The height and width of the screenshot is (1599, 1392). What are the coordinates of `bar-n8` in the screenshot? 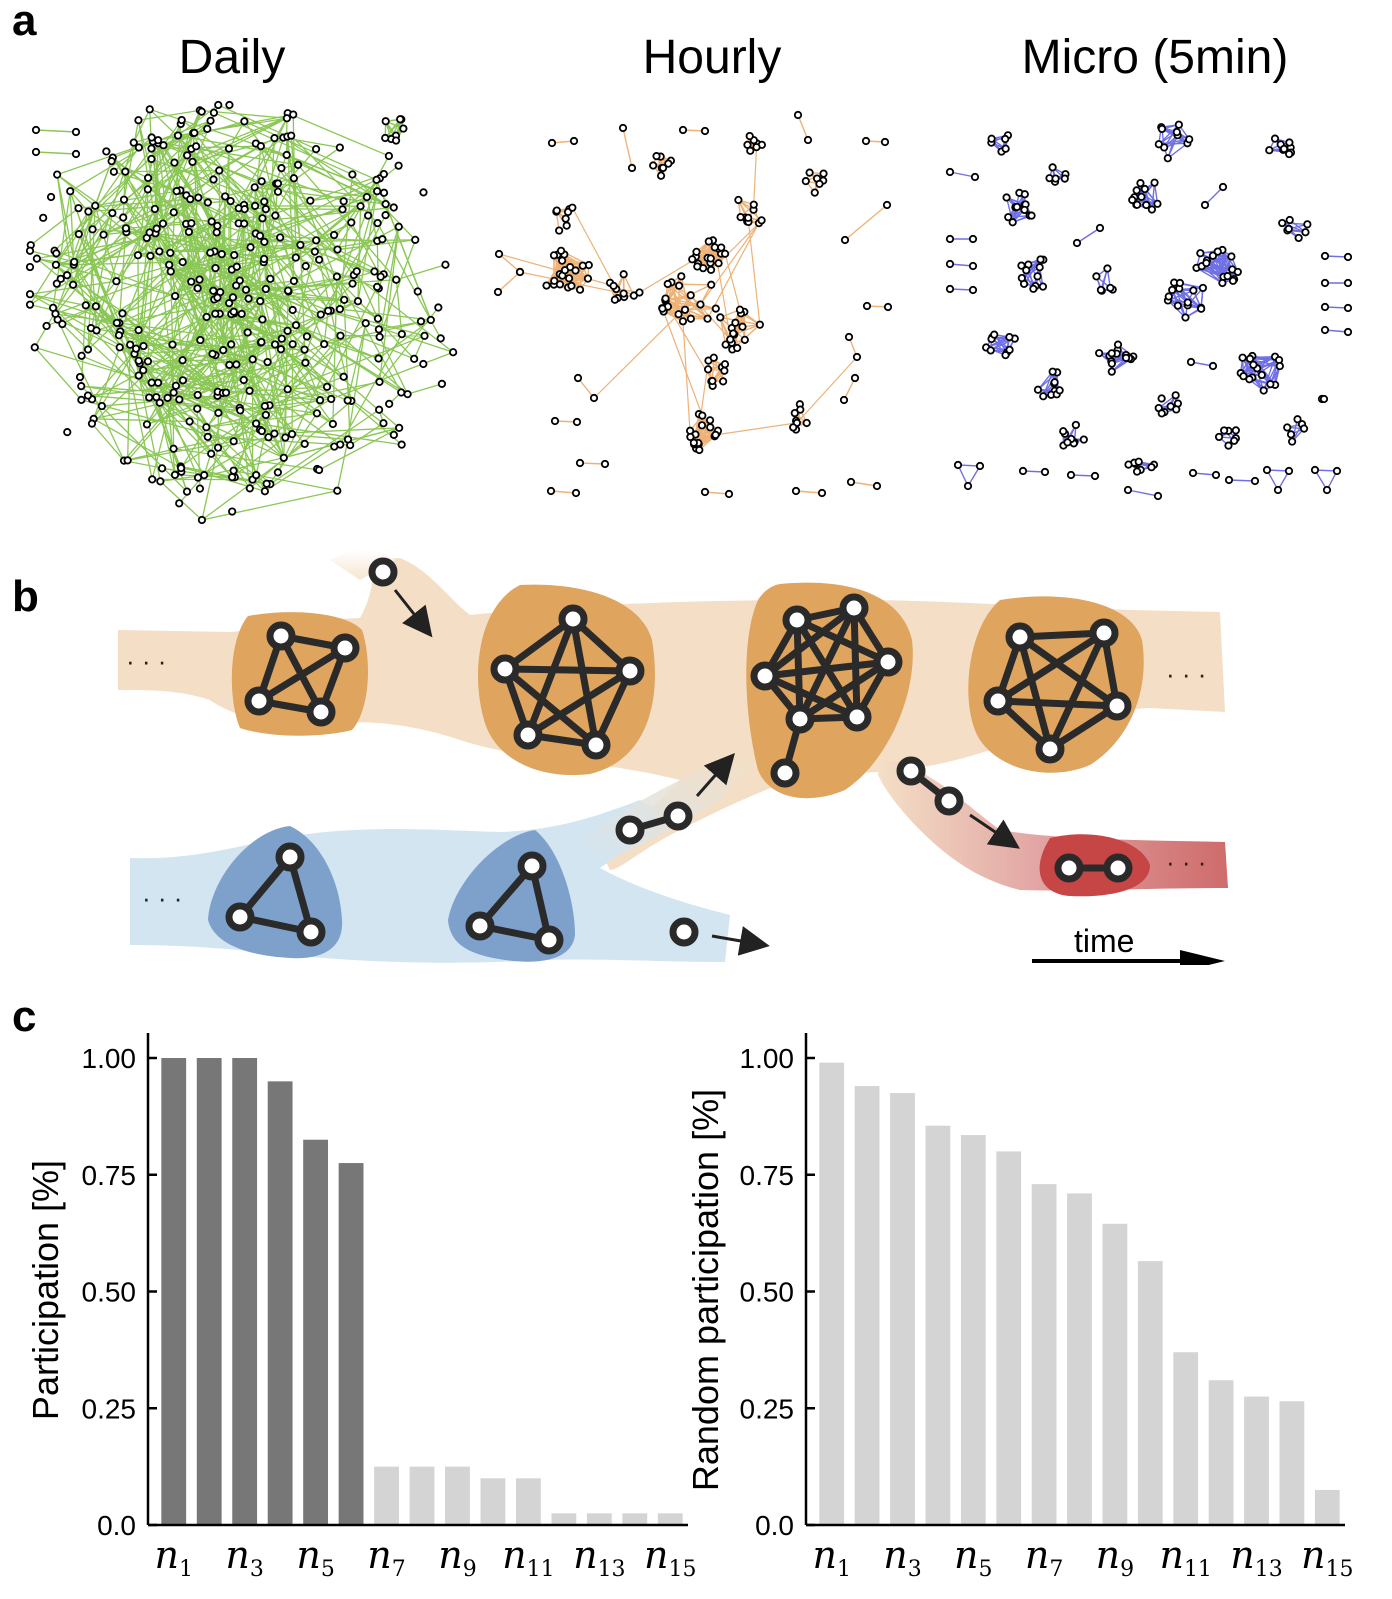 It's located at (422, 1495).